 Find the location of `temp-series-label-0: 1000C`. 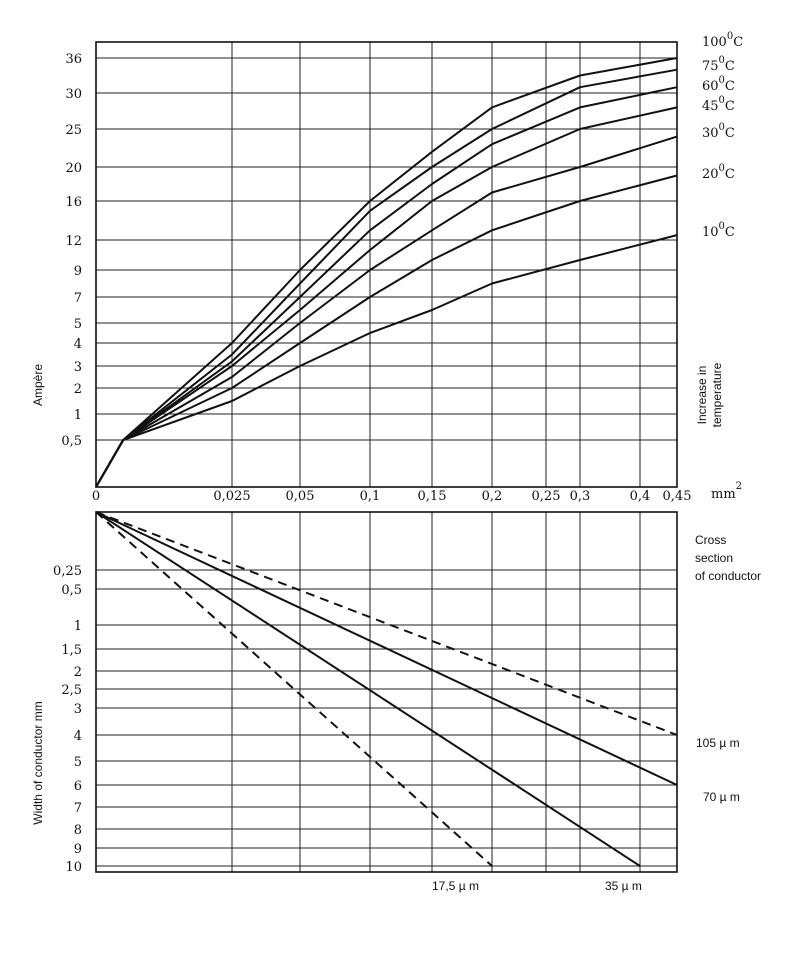

temp-series-label-0: 1000C is located at coordinates (722, 40).